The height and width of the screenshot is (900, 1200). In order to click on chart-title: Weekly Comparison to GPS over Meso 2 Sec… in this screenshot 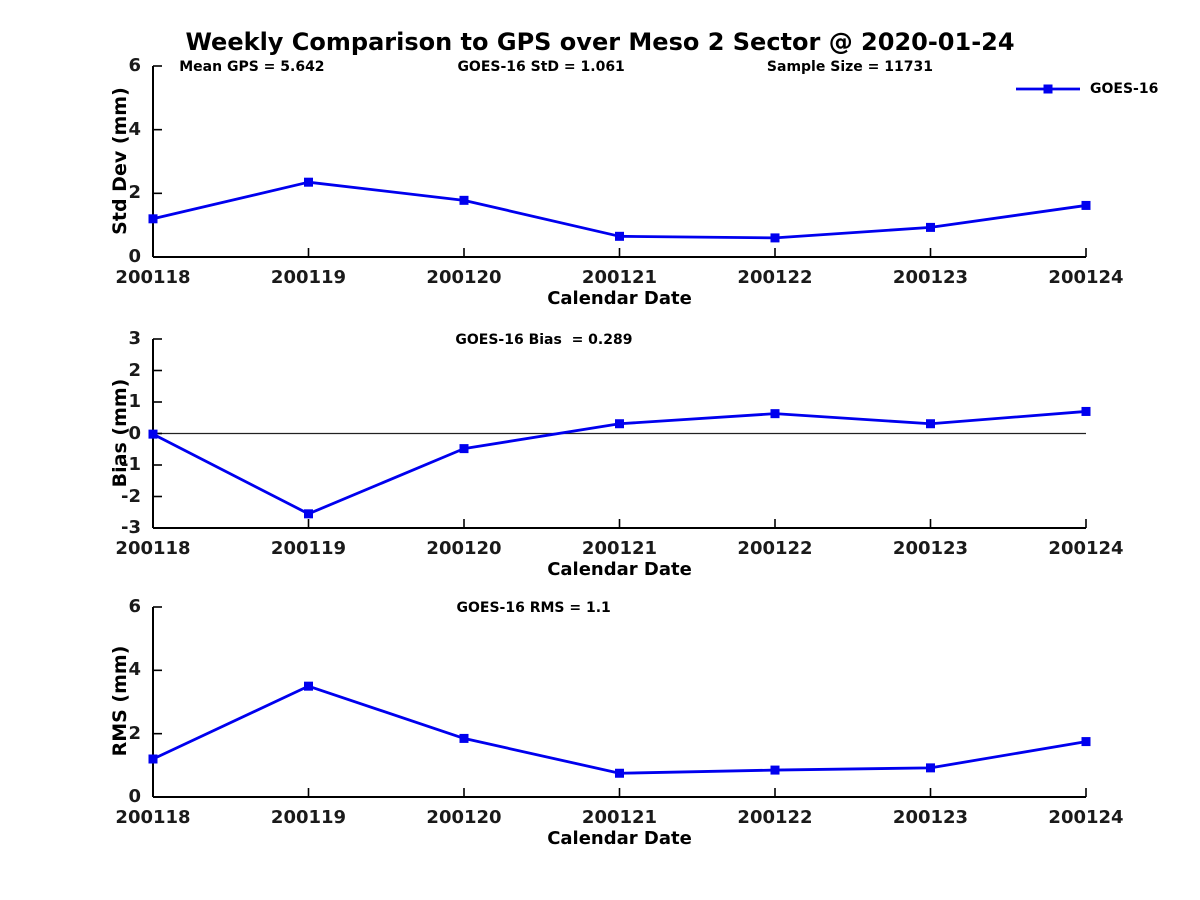, I will do `click(600, 42)`.